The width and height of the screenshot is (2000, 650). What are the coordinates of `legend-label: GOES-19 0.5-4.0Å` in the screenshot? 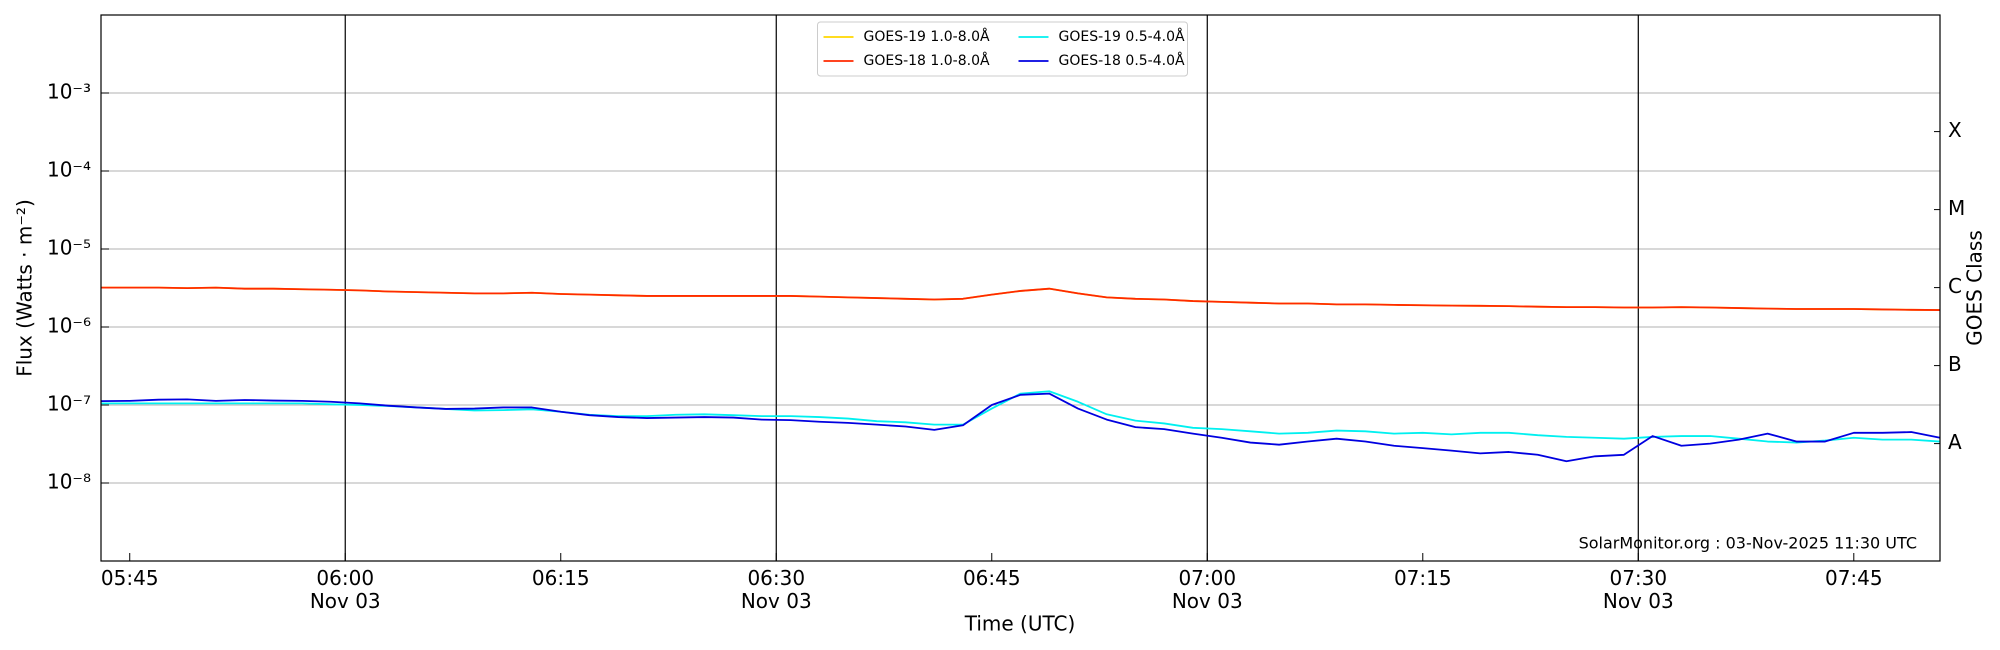 It's located at (1122, 36).